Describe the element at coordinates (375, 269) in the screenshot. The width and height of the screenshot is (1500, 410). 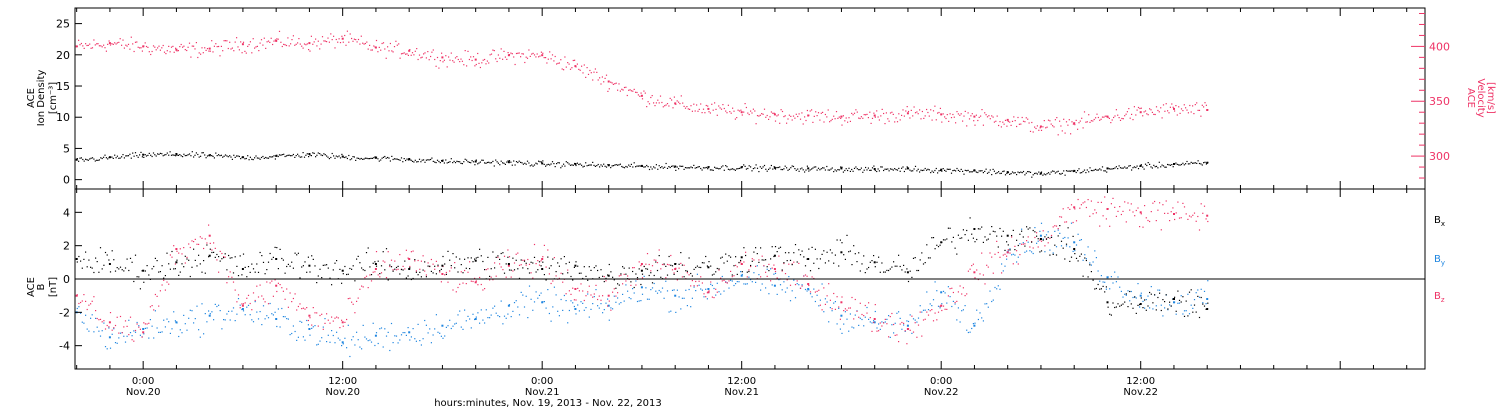
I see `bz-point` at that location.